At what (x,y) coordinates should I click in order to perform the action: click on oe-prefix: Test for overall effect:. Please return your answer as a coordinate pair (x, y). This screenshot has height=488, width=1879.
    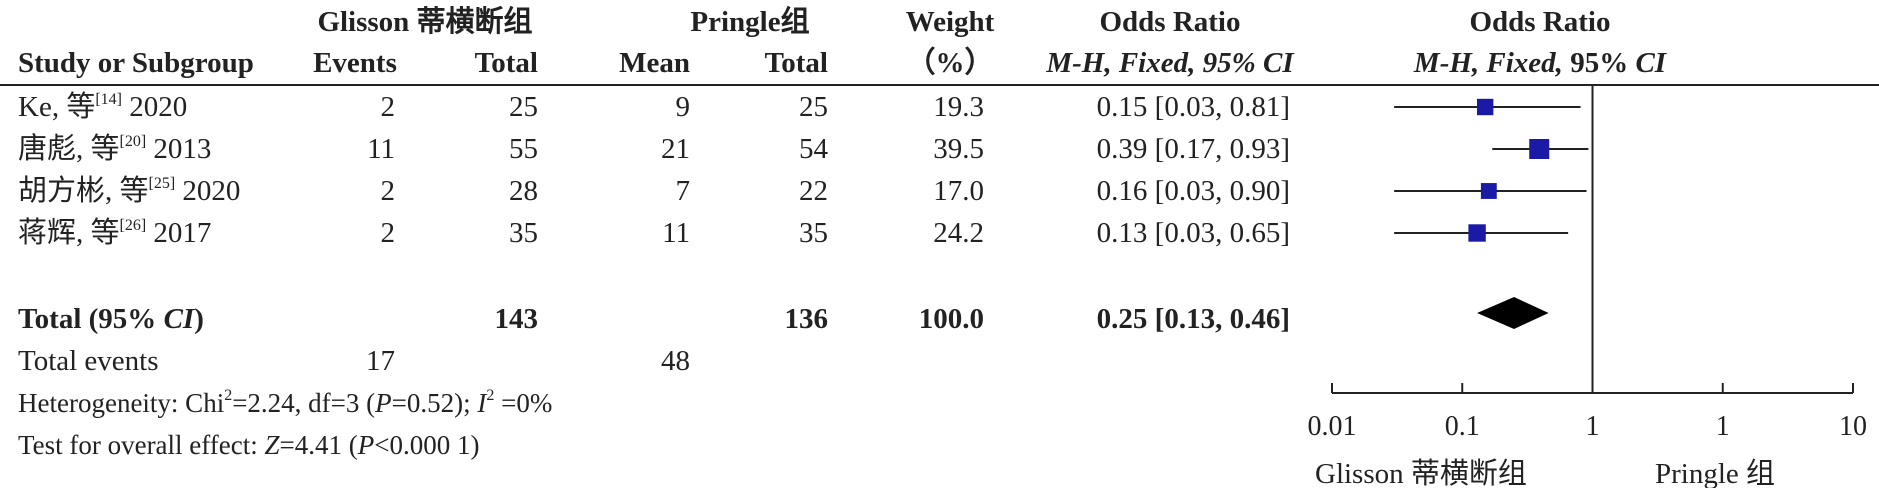
    Looking at the image, I should click on (141, 445).